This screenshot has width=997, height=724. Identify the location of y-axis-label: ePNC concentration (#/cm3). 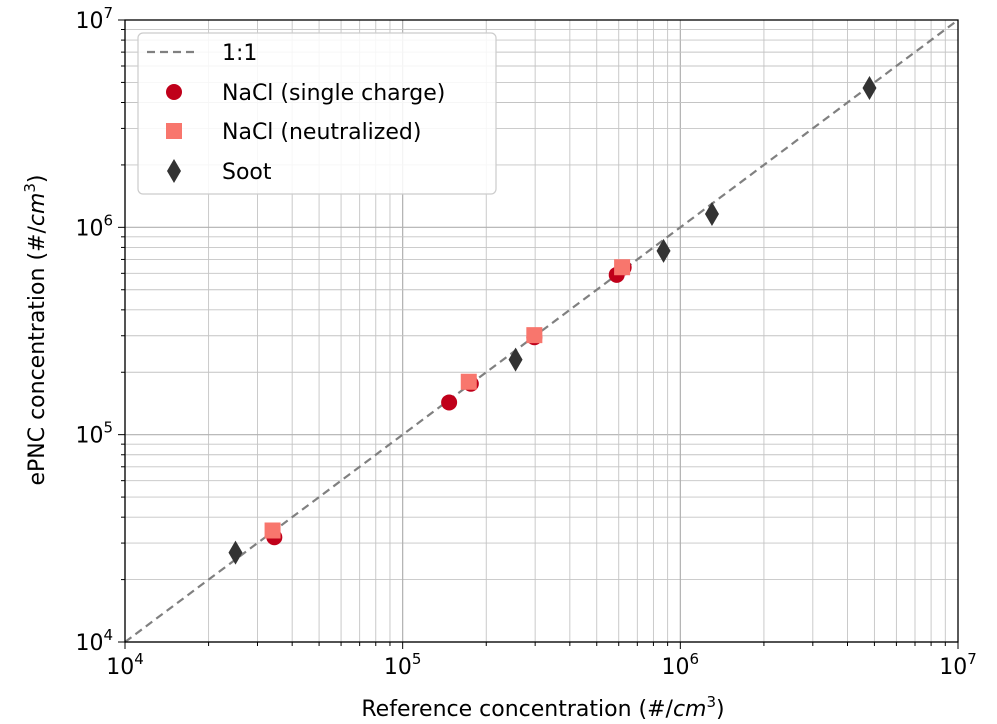
(35, 329).